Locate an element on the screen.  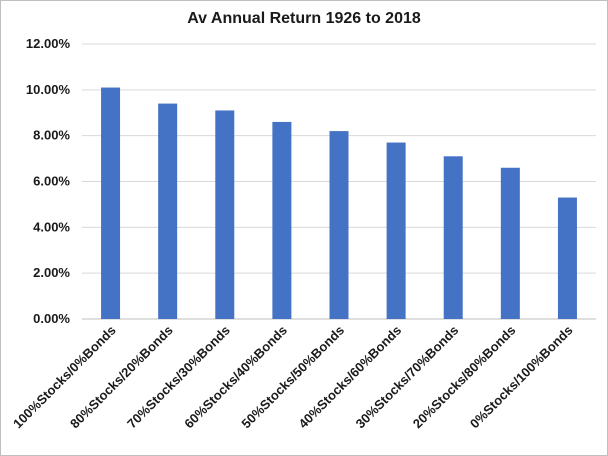
x-category-label: 30%Stocks/70%Bonds is located at coordinates (407, 377).